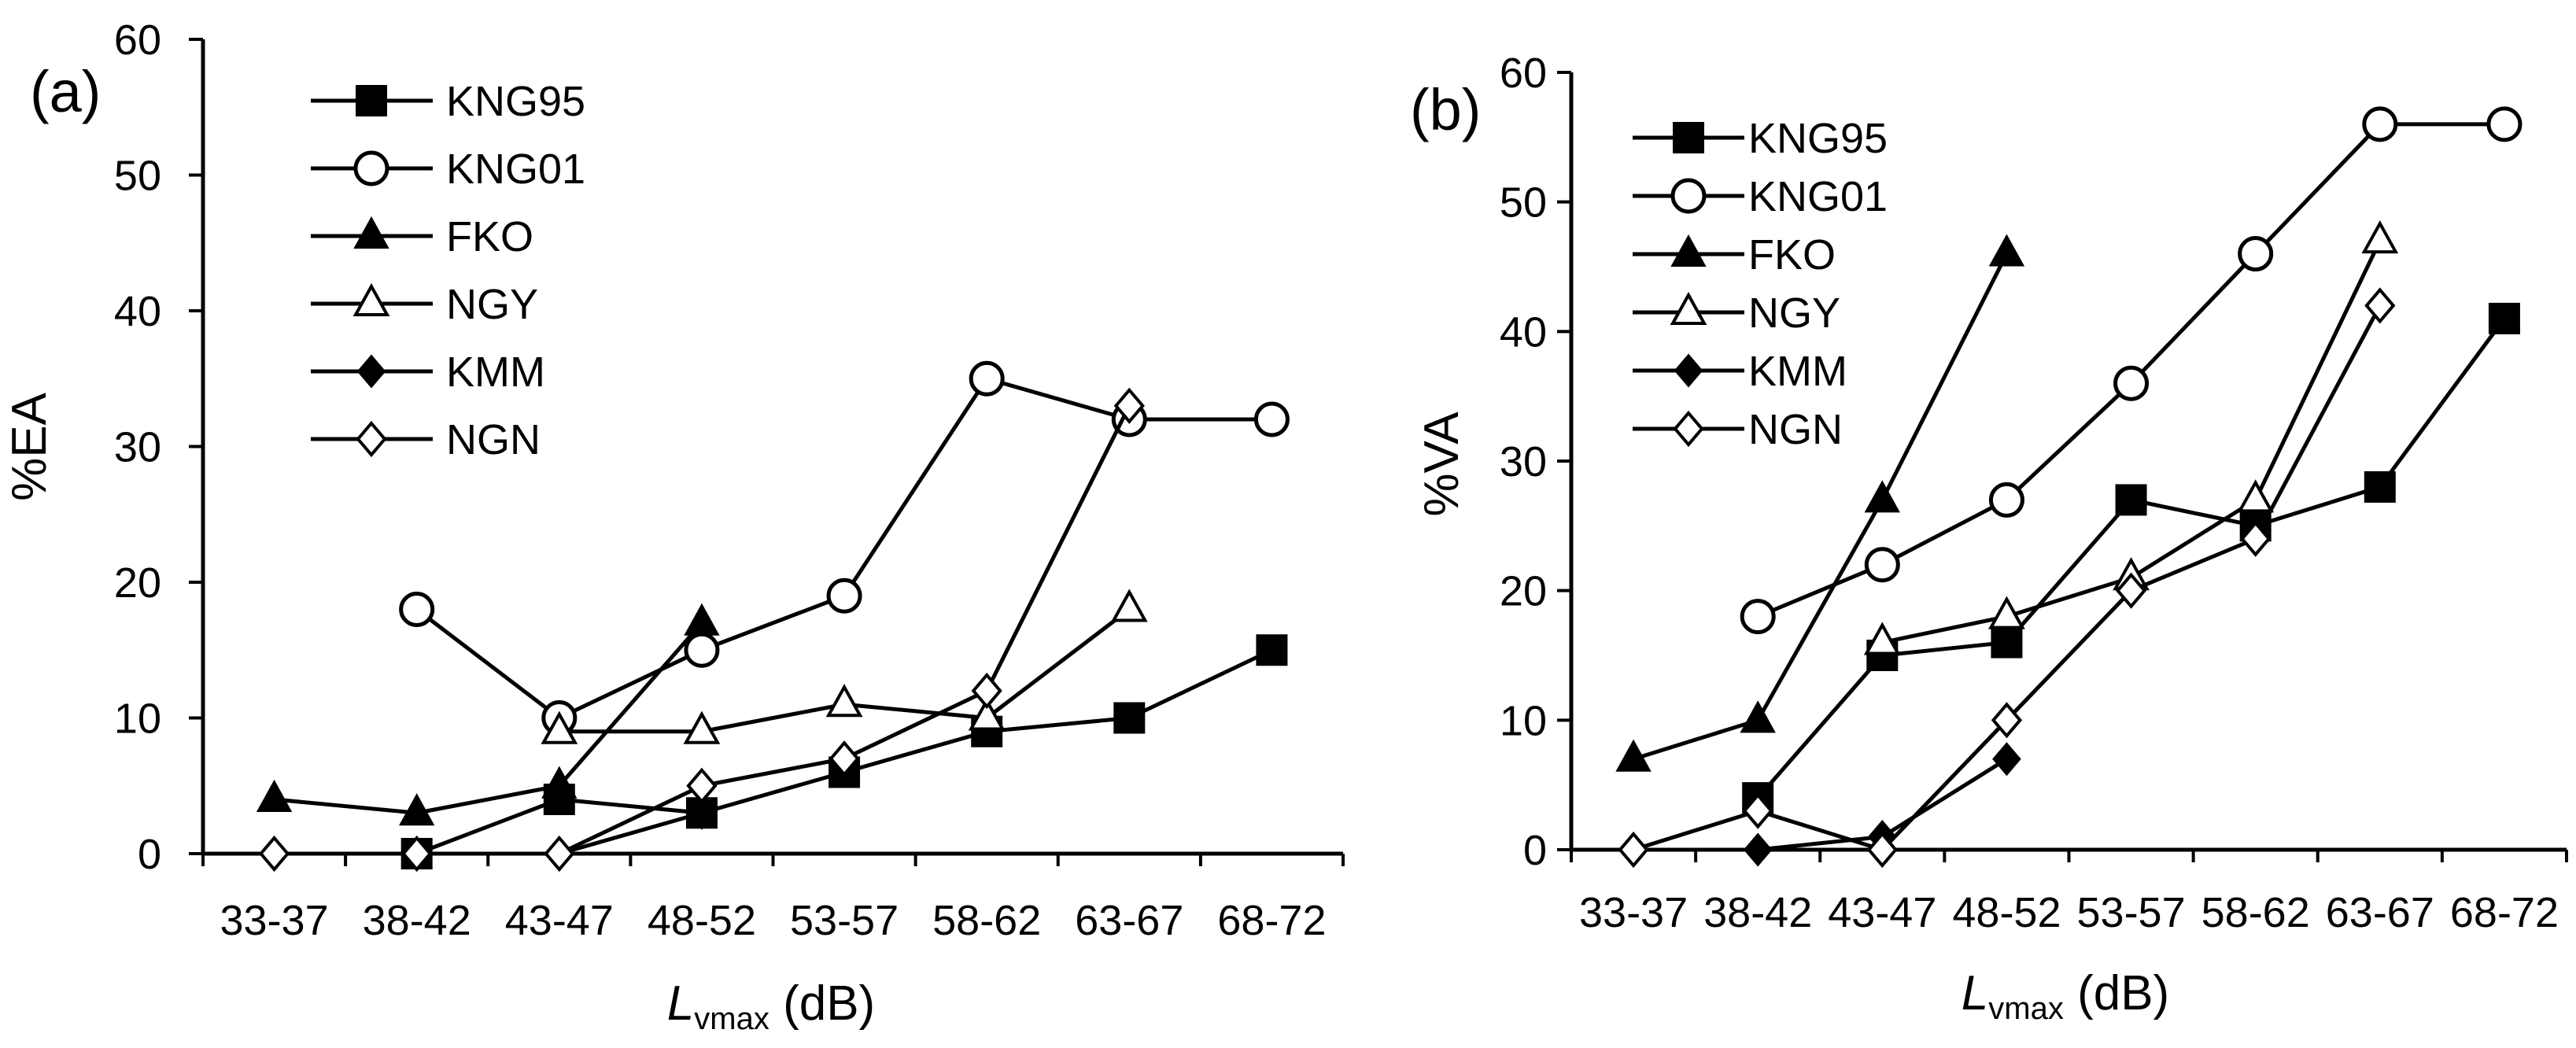  I want to click on y-tick-label: 50, so click(1523, 203).